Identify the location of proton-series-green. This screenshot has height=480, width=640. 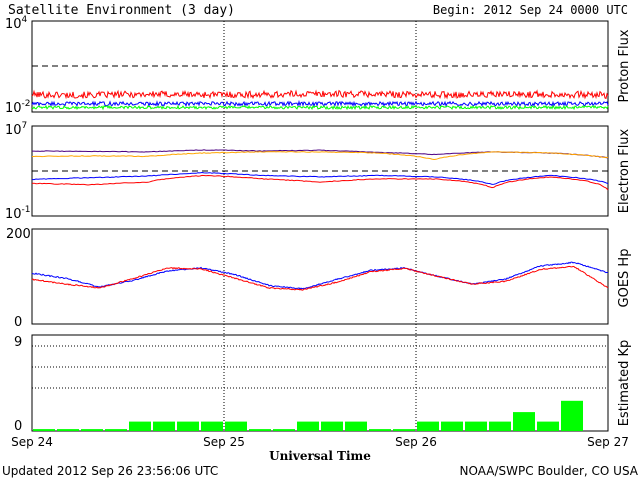
(320, 107).